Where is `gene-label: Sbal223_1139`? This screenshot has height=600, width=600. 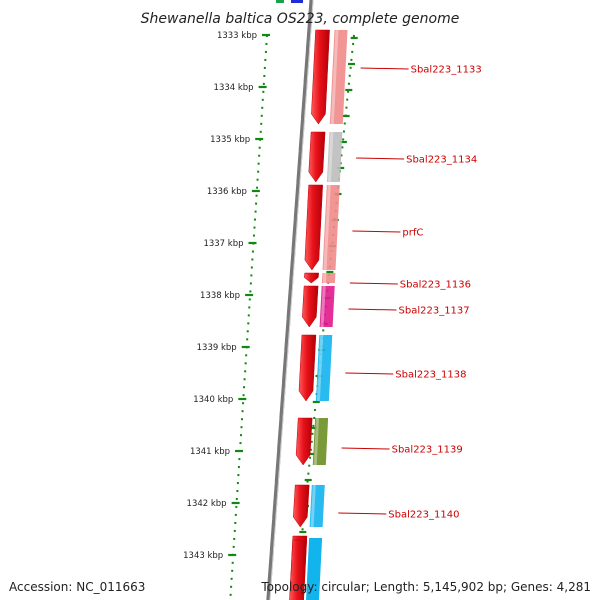 gene-label: Sbal223_1139 is located at coordinates (427, 450).